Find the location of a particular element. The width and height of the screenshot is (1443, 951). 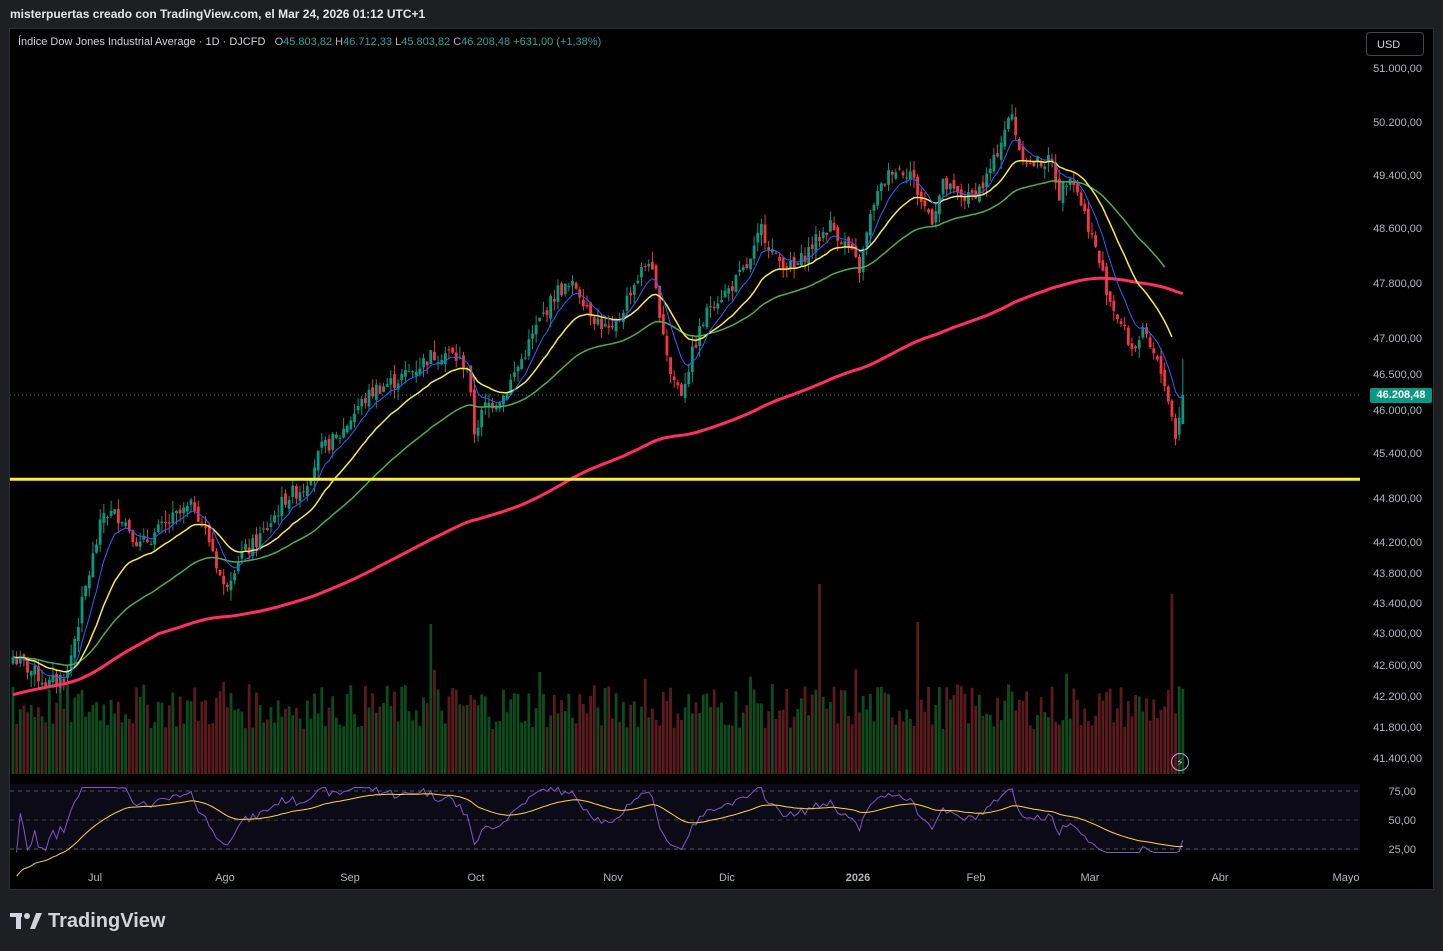

rsi-line is located at coordinates (600, 819).